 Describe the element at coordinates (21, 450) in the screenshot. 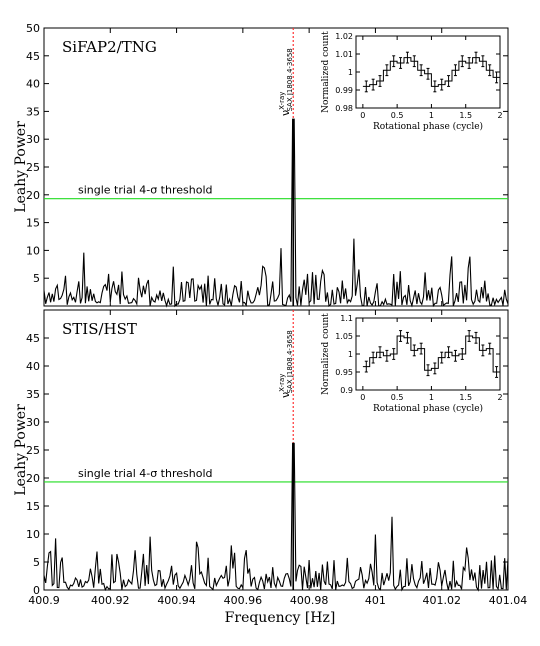

I see `y-axis-title-bottom: Leahy Power` at that location.